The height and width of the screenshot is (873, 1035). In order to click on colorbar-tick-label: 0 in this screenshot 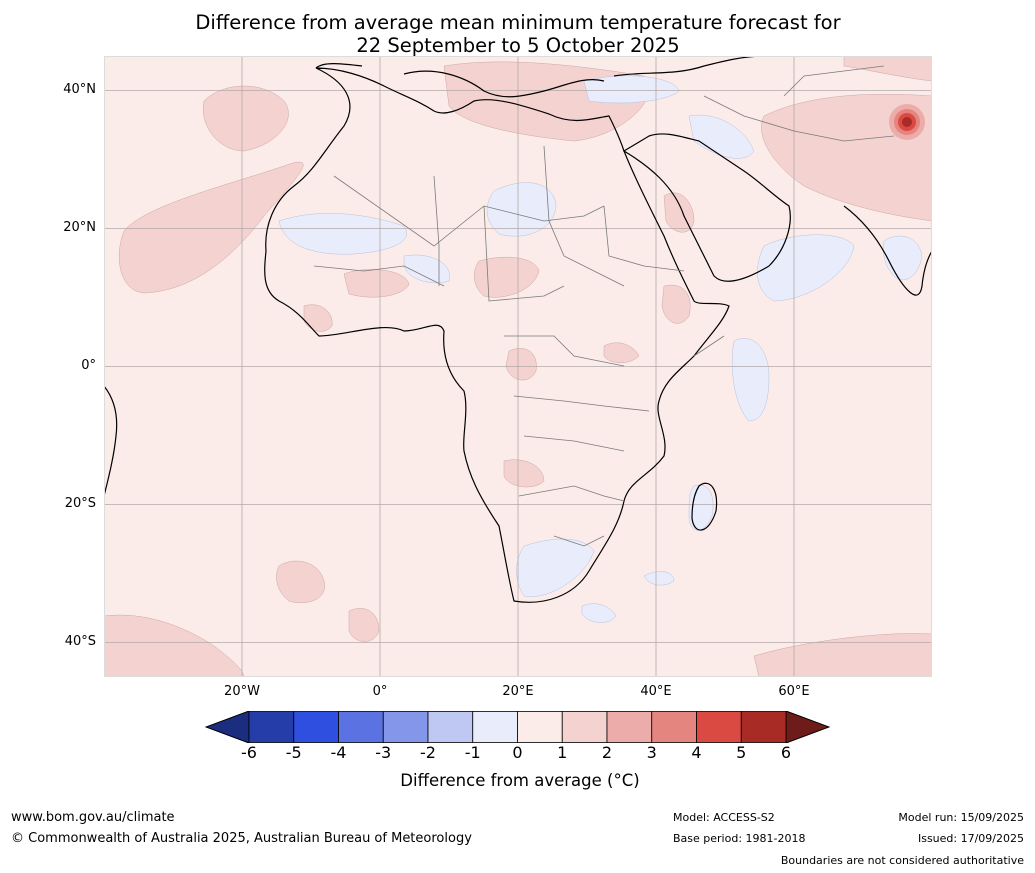, I will do `click(517, 752)`.